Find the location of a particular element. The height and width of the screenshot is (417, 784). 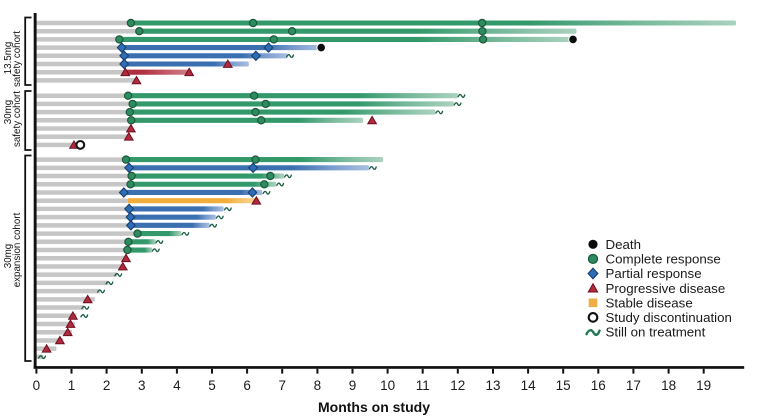

svg-text: 8 is located at coordinates (318, 385).